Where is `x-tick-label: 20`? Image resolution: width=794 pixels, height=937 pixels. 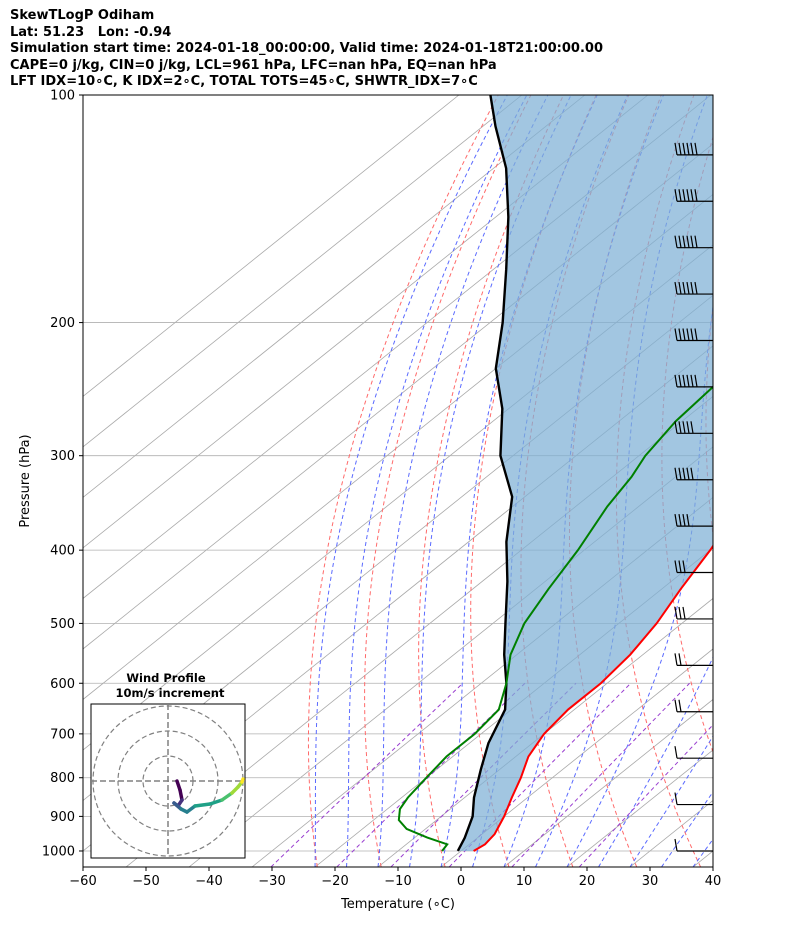
x-tick-label: 20 is located at coordinates (587, 881).